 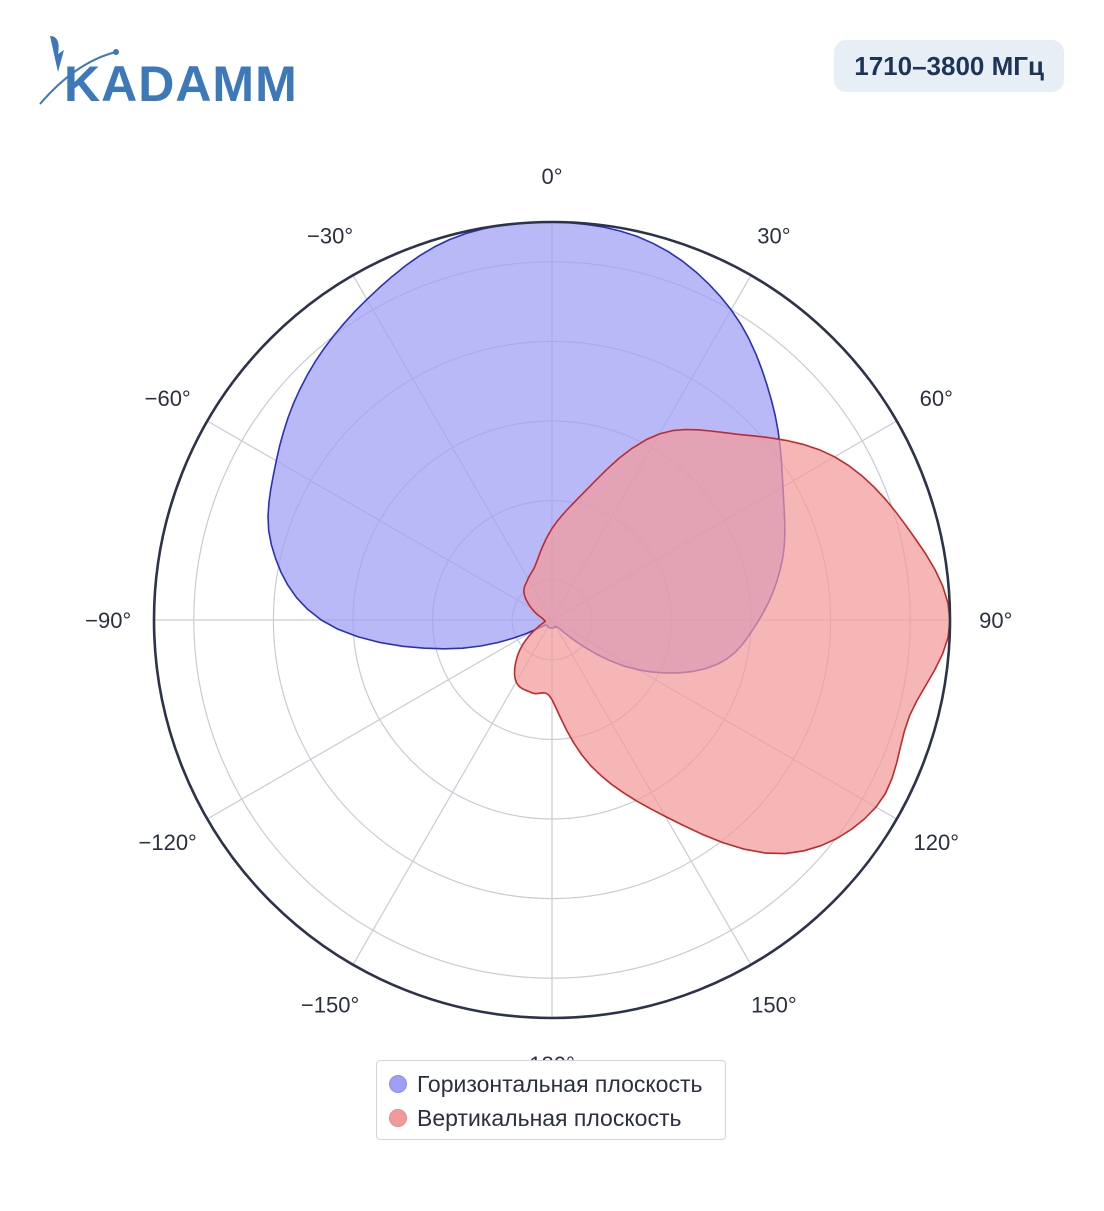 I want to click on kadamm-logo: KADAMM, so click(x=167, y=74).